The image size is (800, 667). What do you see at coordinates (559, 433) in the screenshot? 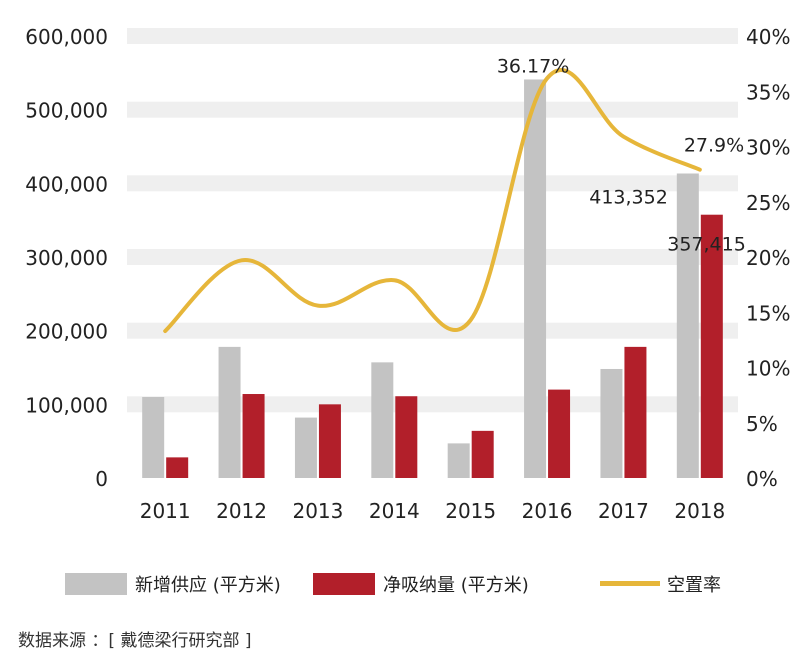
I see `bar-absorption-2016` at bounding box center [559, 433].